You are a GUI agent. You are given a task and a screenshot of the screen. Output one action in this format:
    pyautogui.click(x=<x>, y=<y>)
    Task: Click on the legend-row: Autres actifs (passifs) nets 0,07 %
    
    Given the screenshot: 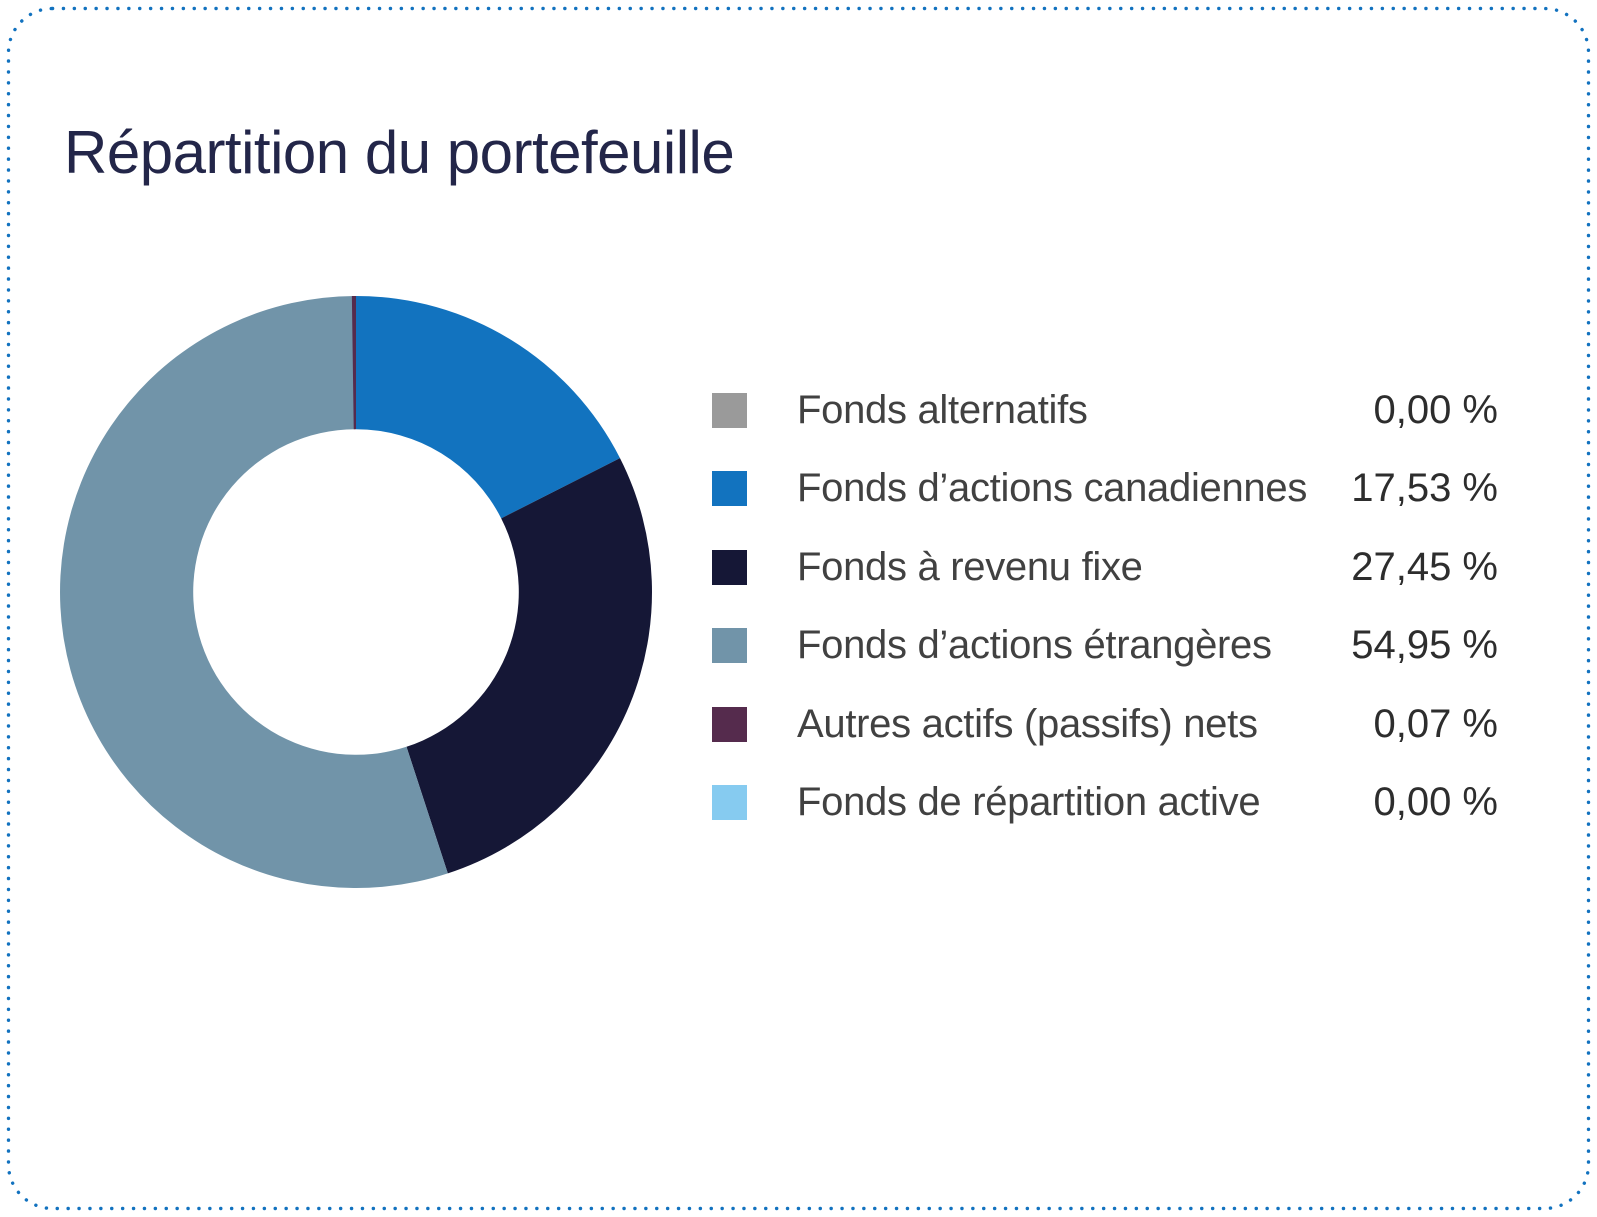 What is the action you would take?
    pyautogui.click(x=1105, y=724)
    